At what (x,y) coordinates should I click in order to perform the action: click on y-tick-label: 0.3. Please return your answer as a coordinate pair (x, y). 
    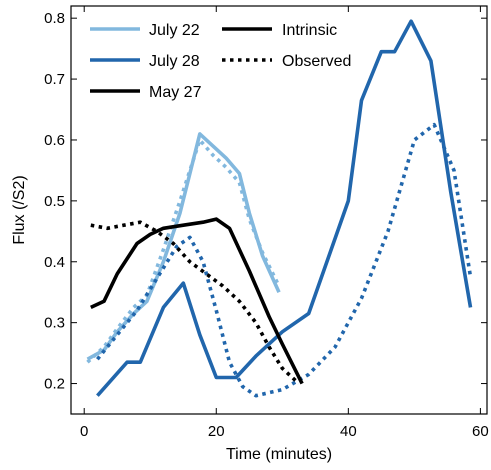
    Looking at the image, I should click on (54, 323).